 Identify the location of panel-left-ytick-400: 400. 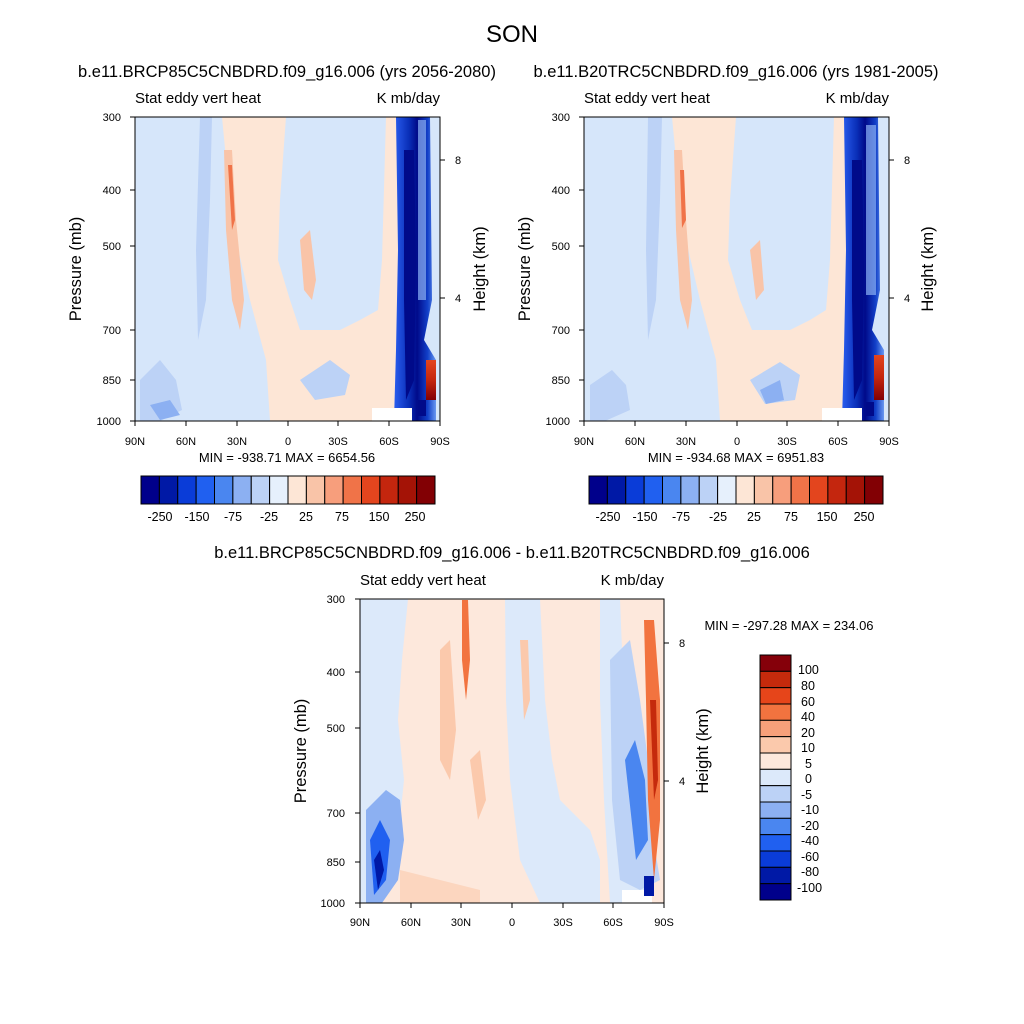
(112, 191).